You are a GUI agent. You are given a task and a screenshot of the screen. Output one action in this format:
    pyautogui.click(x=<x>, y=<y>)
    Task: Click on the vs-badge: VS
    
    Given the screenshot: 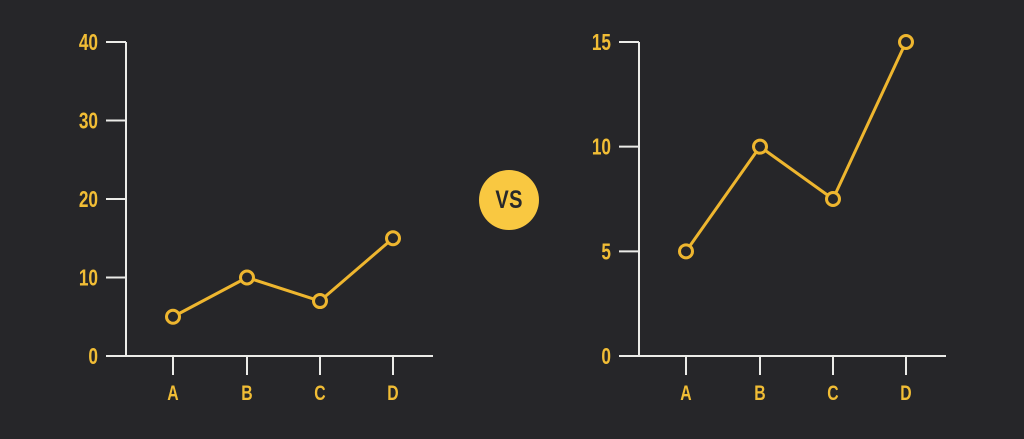 What is the action you would take?
    pyautogui.click(x=509, y=200)
    